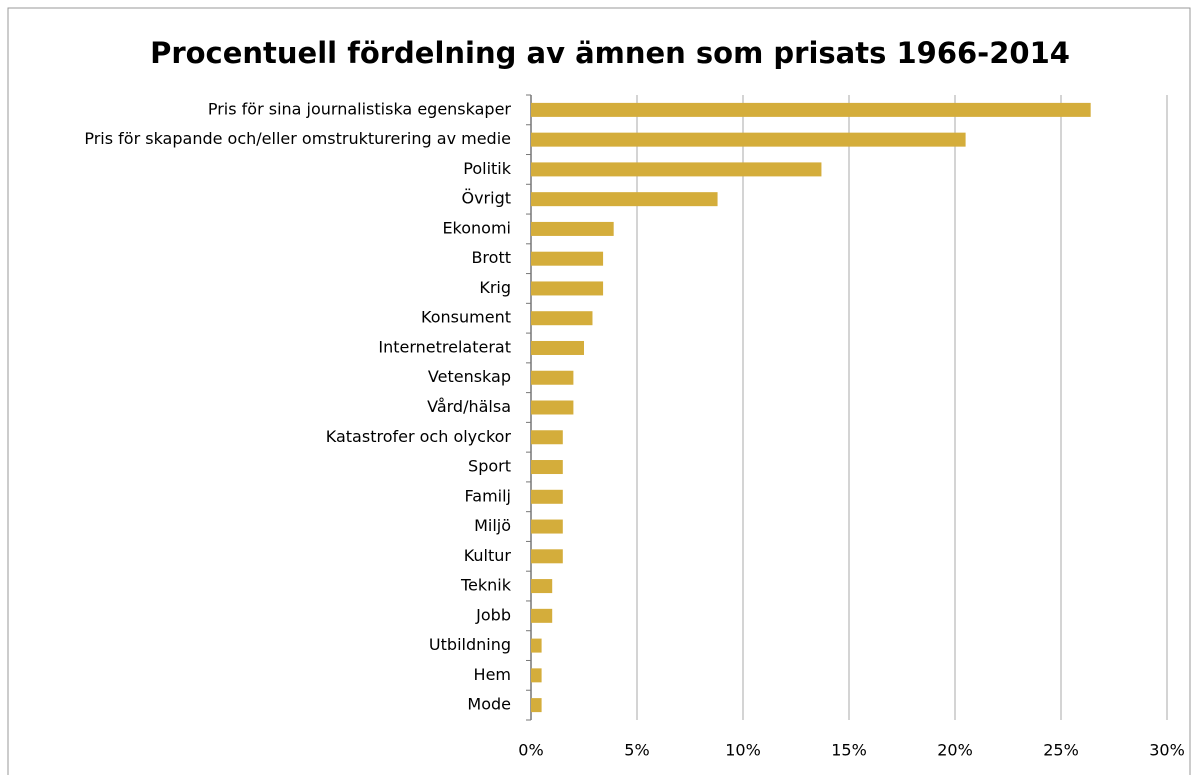 Image resolution: width=1198 pixels, height=775 pixels. Describe the element at coordinates (469, 376) in the screenshot. I see `y-tick-label: Vetenskap` at that location.